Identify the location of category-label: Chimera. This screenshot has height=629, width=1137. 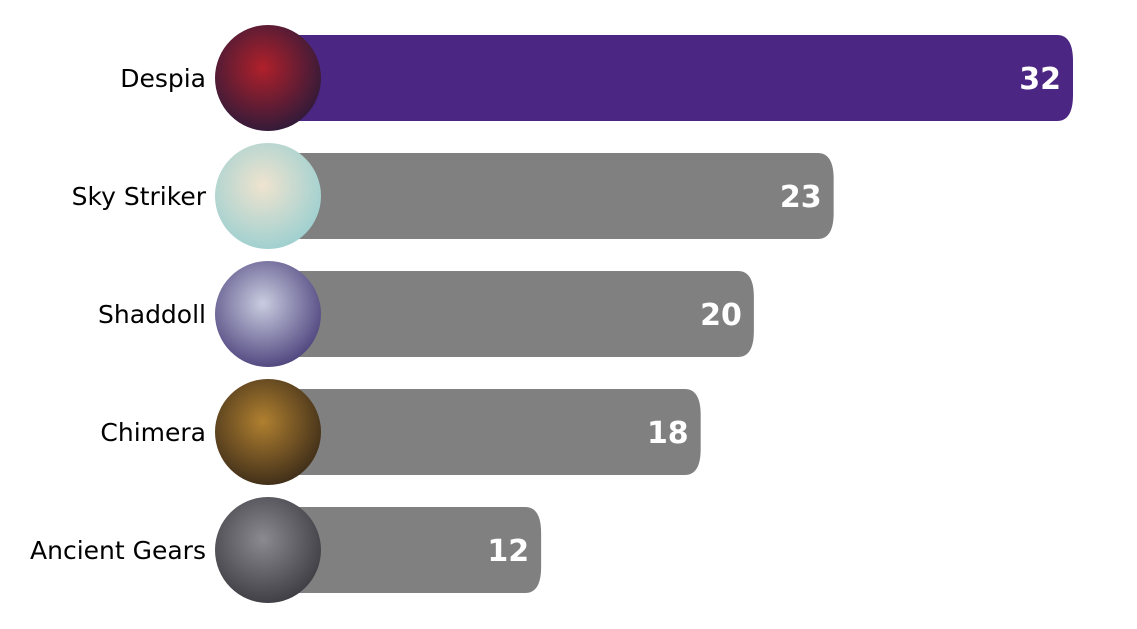
(153, 432).